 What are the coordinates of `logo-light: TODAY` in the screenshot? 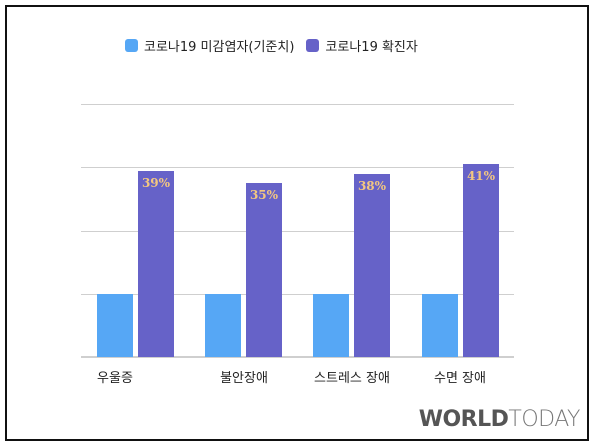 It's located at (544, 419).